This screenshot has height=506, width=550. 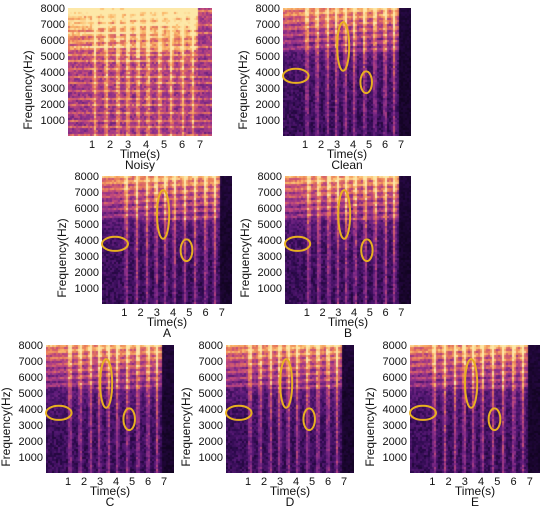 What do you see at coordinates (167, 333) in the screenshot?
I see `panel-label: A` at bounding box center [167, 333].